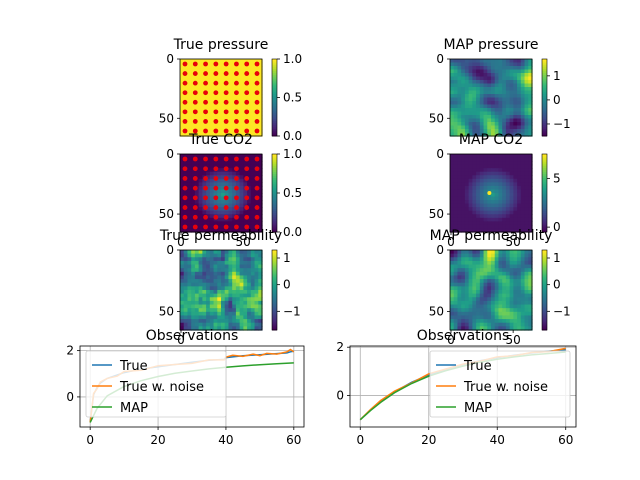 The image size is (640, 480). I want to click on axes-frame, so click(192, 386).